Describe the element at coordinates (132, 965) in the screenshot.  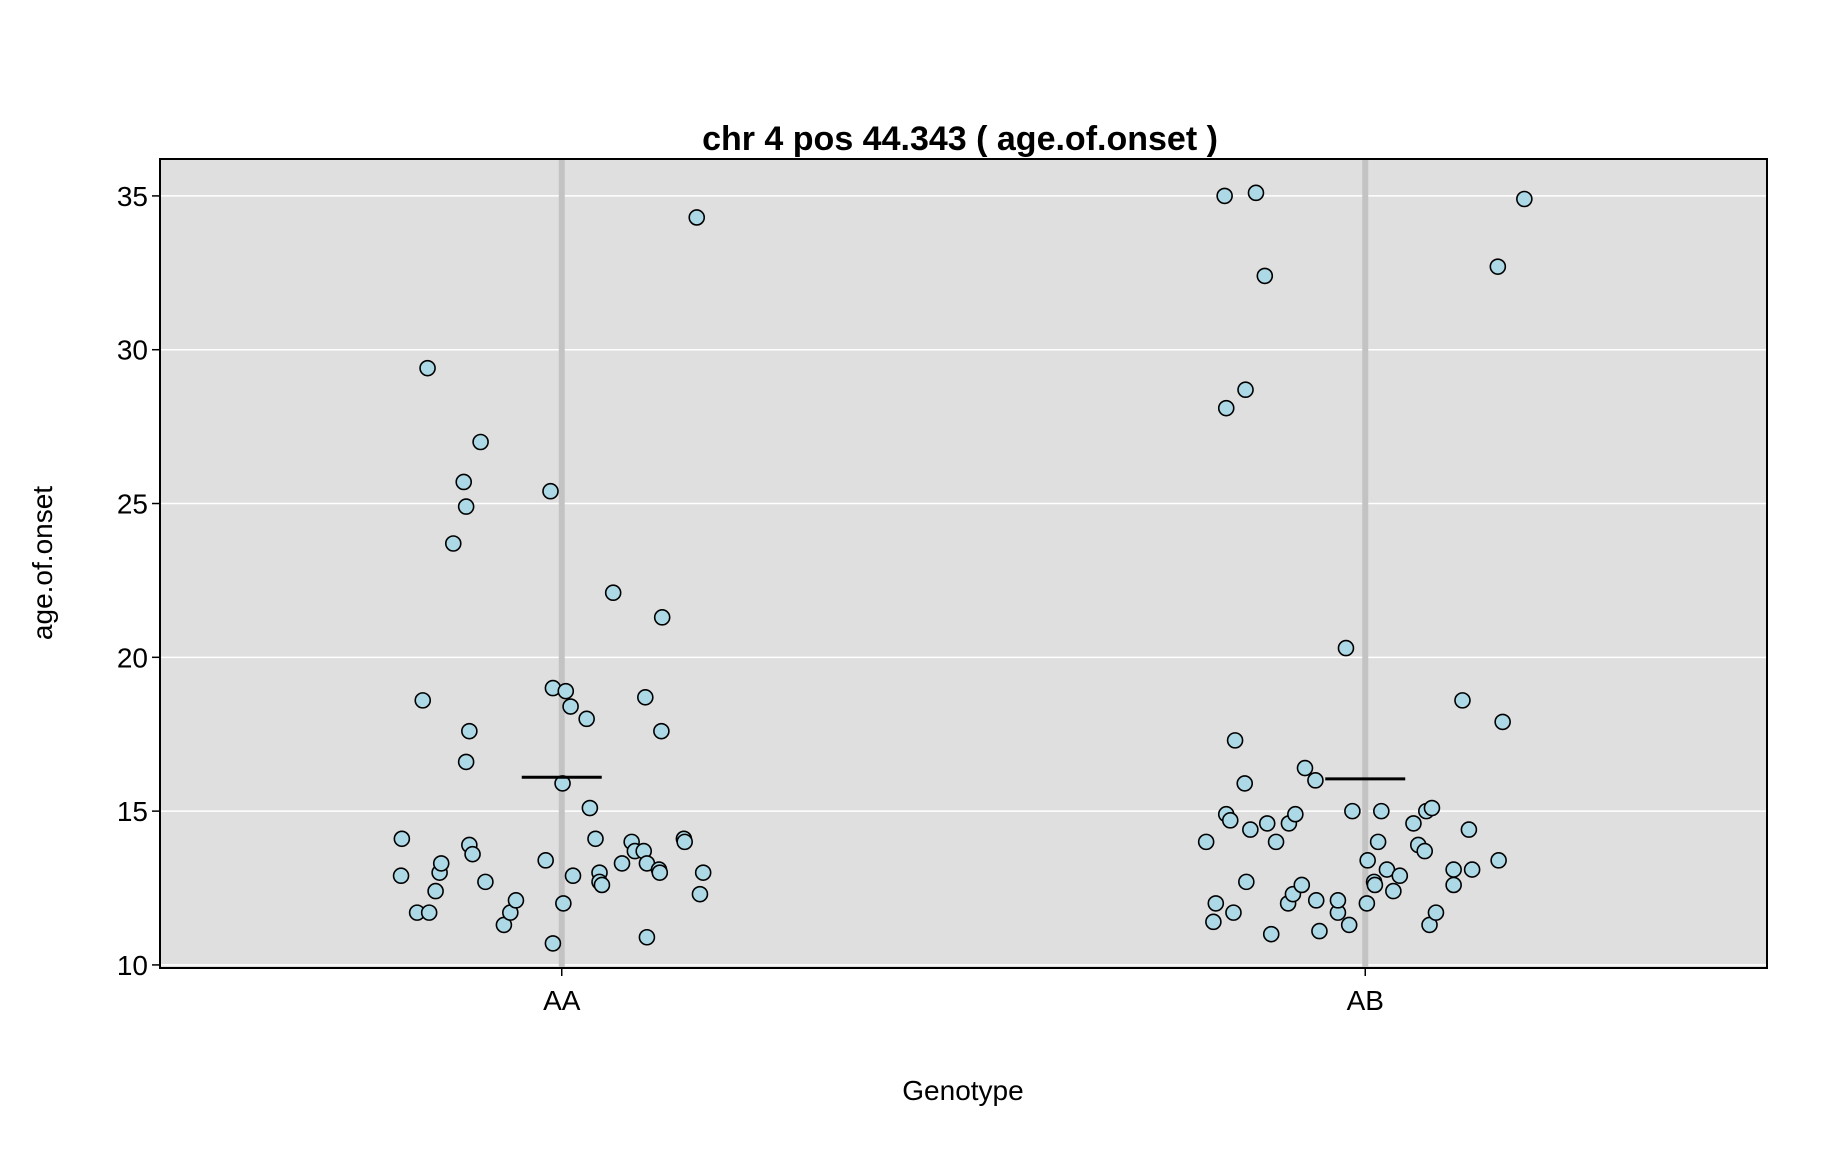
I see `y-tick-label: 10` at that location.